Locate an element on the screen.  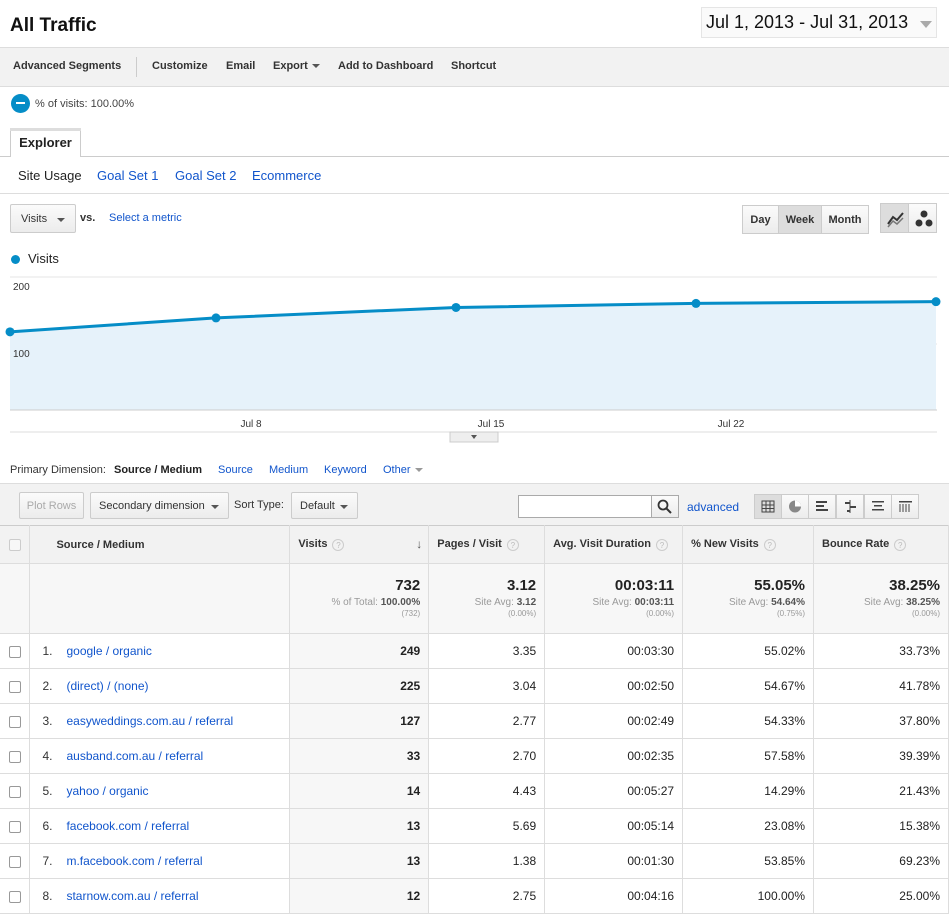
view-data-table-button is located at coordinates (768, 506).